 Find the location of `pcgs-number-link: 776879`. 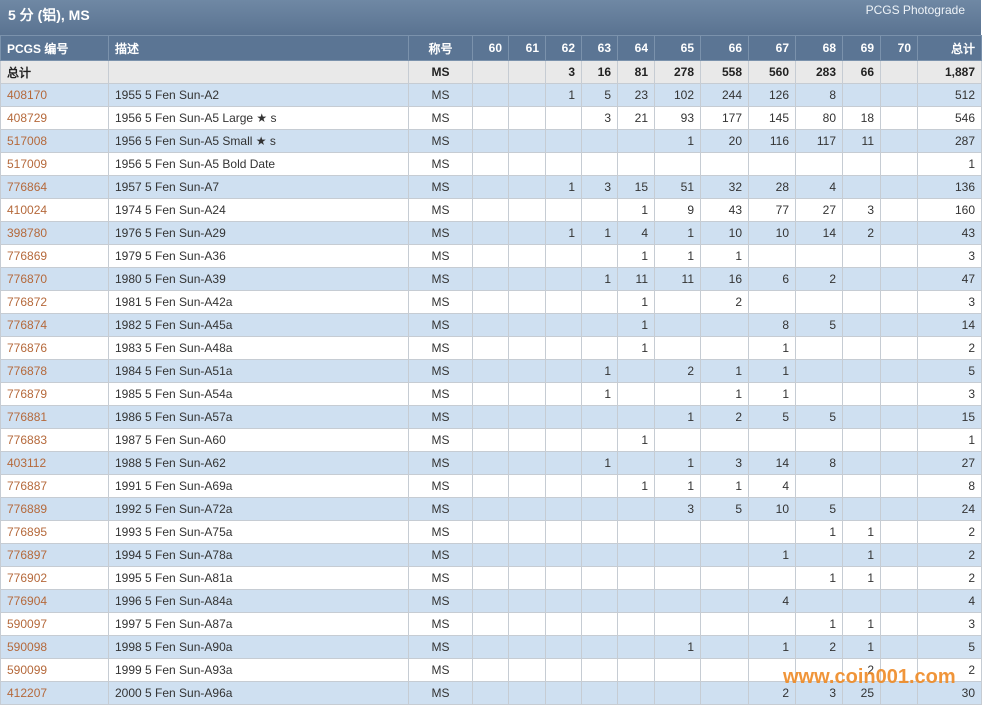

pcgs-number-link: 776879 is located at coordinates (27, 394).